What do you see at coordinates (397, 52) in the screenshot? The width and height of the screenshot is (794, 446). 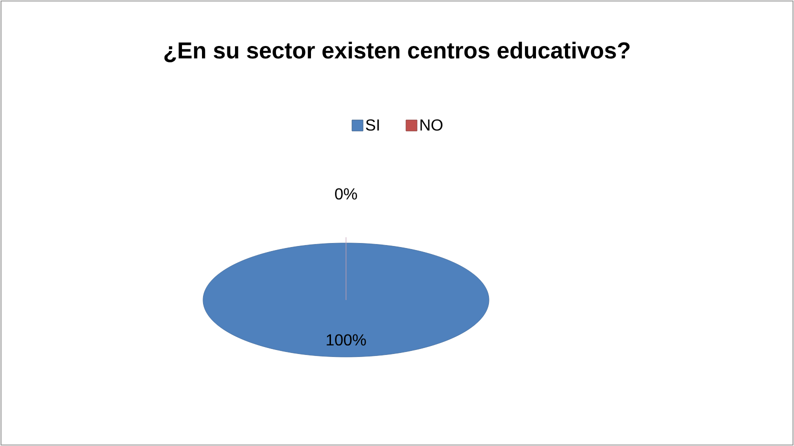 I see `chart-title: ¿En su sector existen centros educativos?` at bounding box center [397, 52].